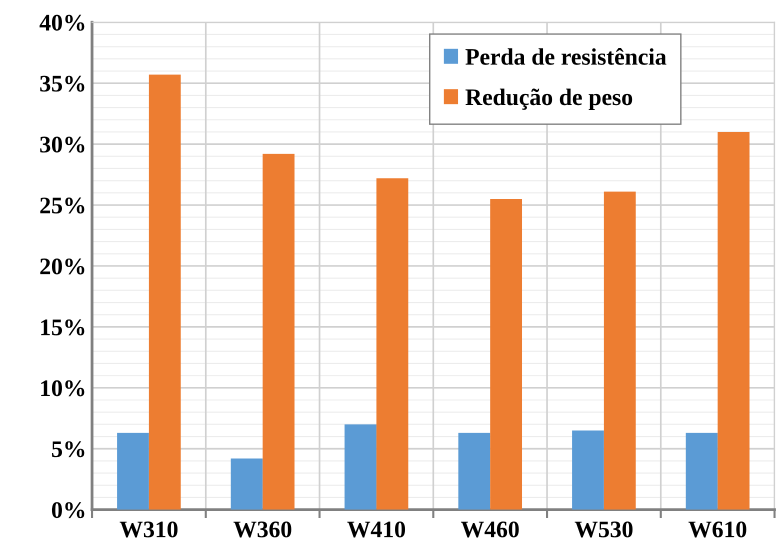 The image size is (780, 557). I want to click on y-tick-label: 30%, so click(62, 144).